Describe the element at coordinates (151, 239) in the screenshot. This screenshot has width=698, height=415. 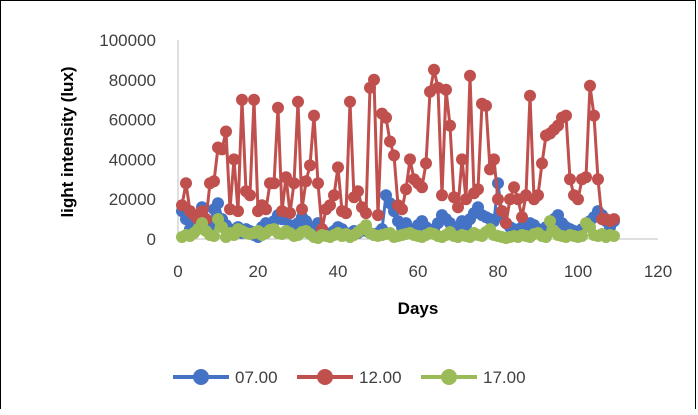
I see `y-tick-label: 0` at that location.